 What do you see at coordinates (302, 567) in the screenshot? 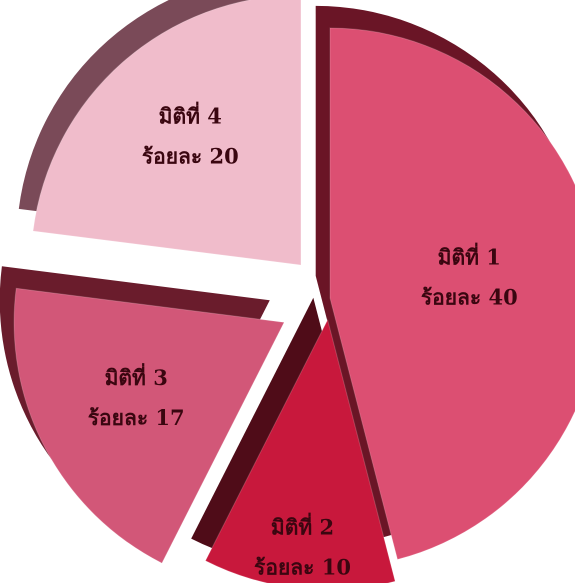
I see `slice-2-value-label: ร้อยละ 10` at bounding box center [302, 567].